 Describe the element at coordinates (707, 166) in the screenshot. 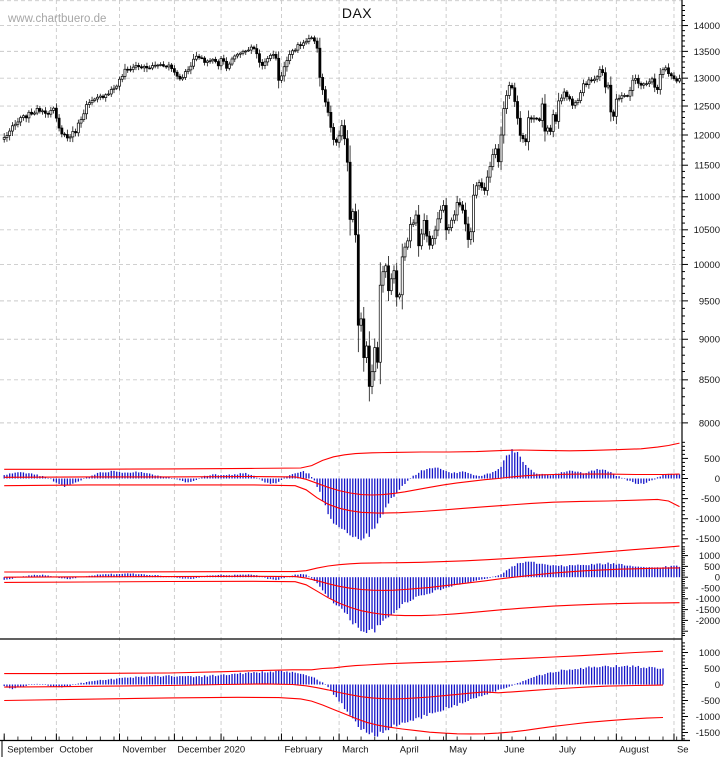

I see `price-axis-label: 11500` at that location.